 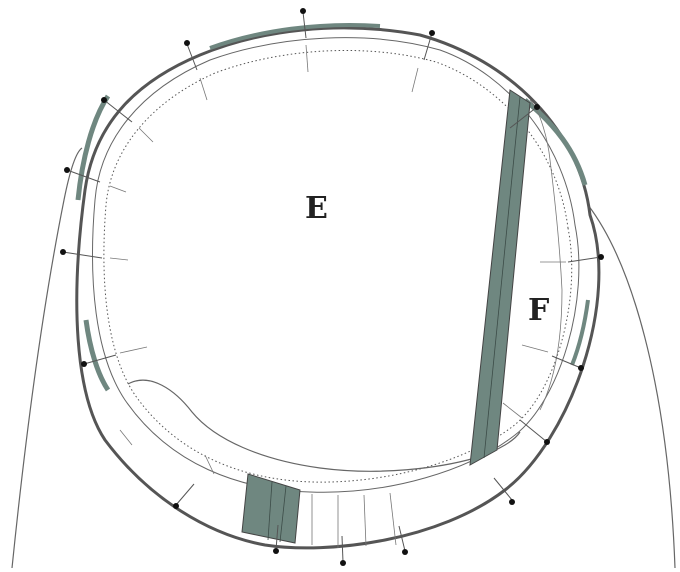 I want to click on region-e-label: E, so click(x=316, y=208).